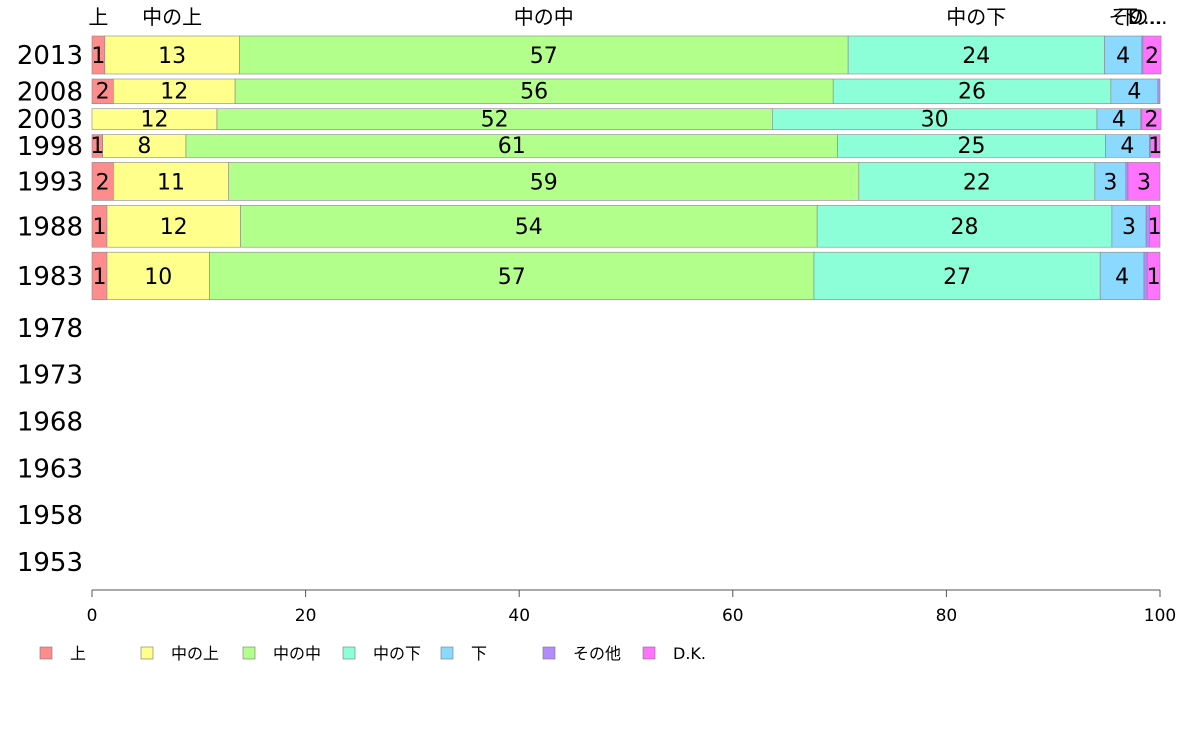 The image size is (1188, 736). What do you see at coordinates (397, 653) in the screenshot?
I see `legend-label: 中の下` at bounding box center [397, 653].